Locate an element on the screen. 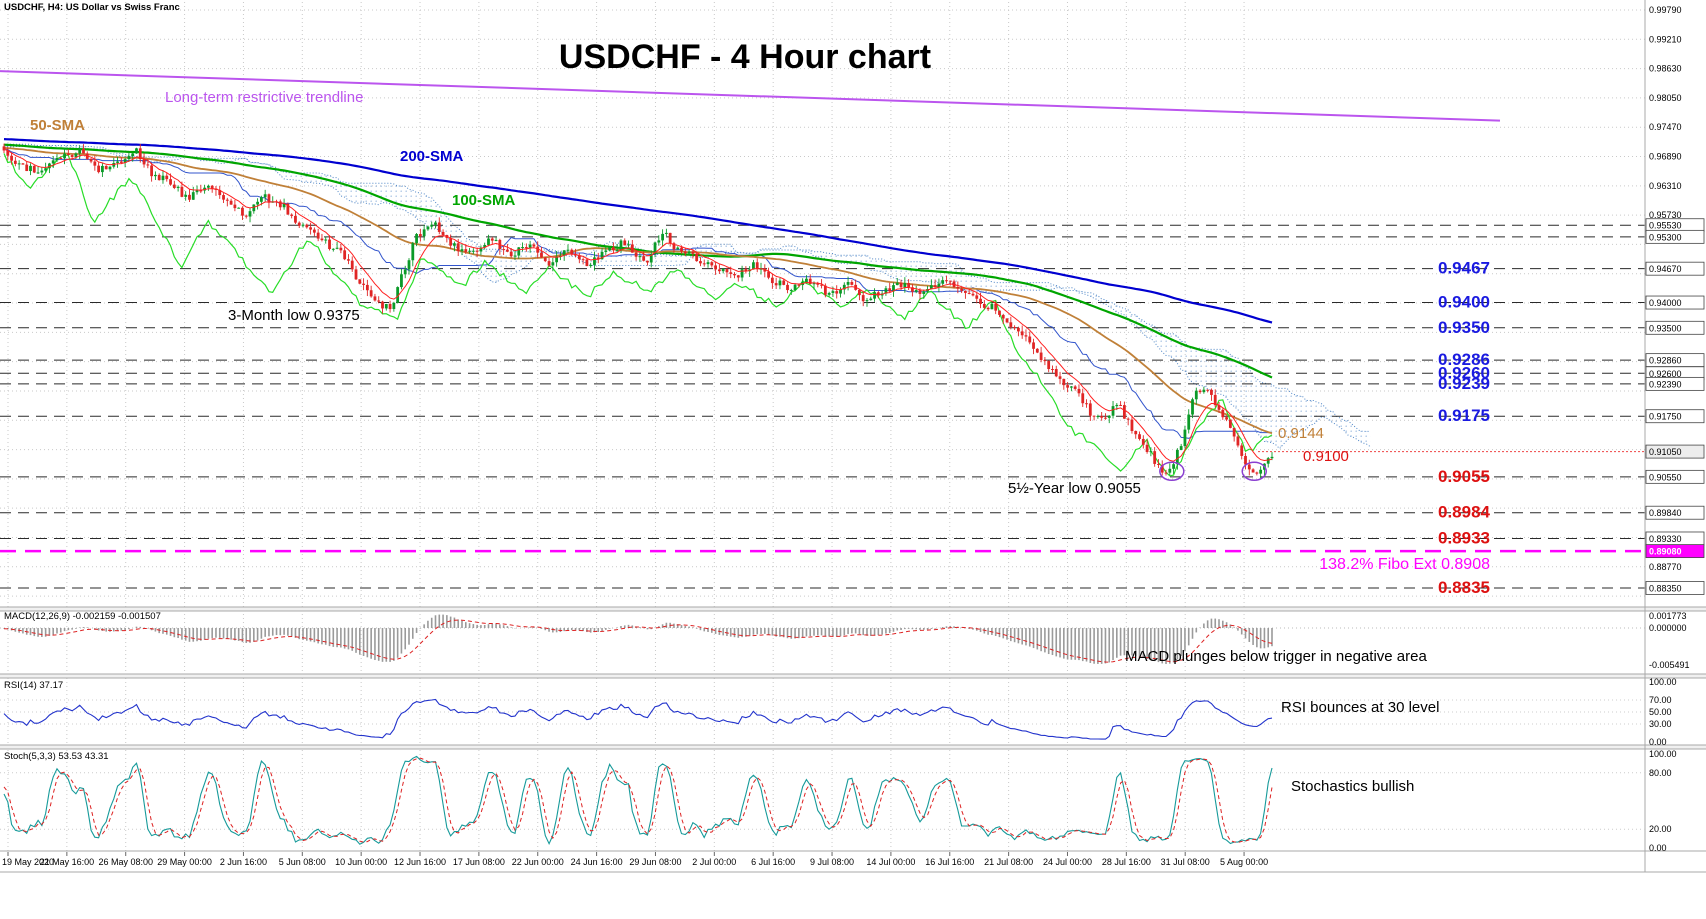  sma50-price-tag: 0.9144 is located at coordinates (1301, 433).